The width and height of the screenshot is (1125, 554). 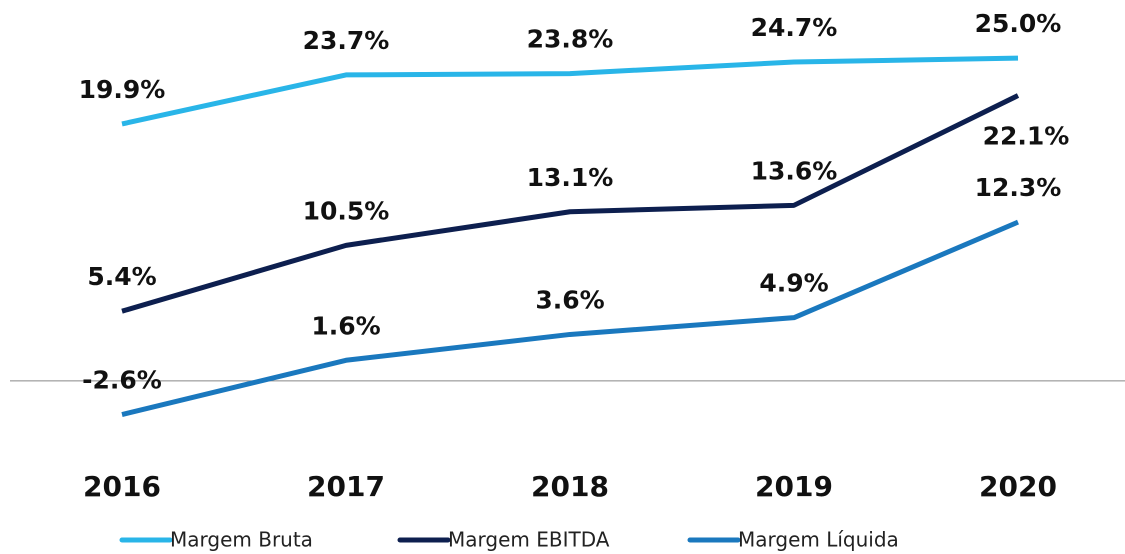 What do you see at coordinates (570, 91) in the screenshot?
I see `series-line` at bounding box center [570, 91].